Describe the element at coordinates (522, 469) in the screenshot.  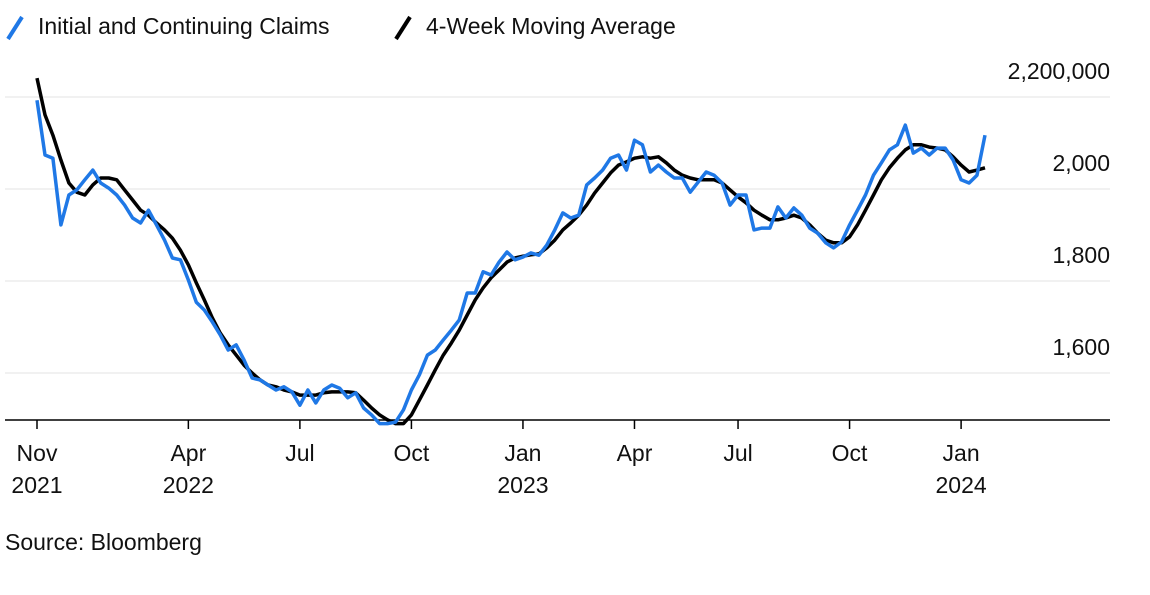
I see `x-tick-label: Jan 2023` at that location.